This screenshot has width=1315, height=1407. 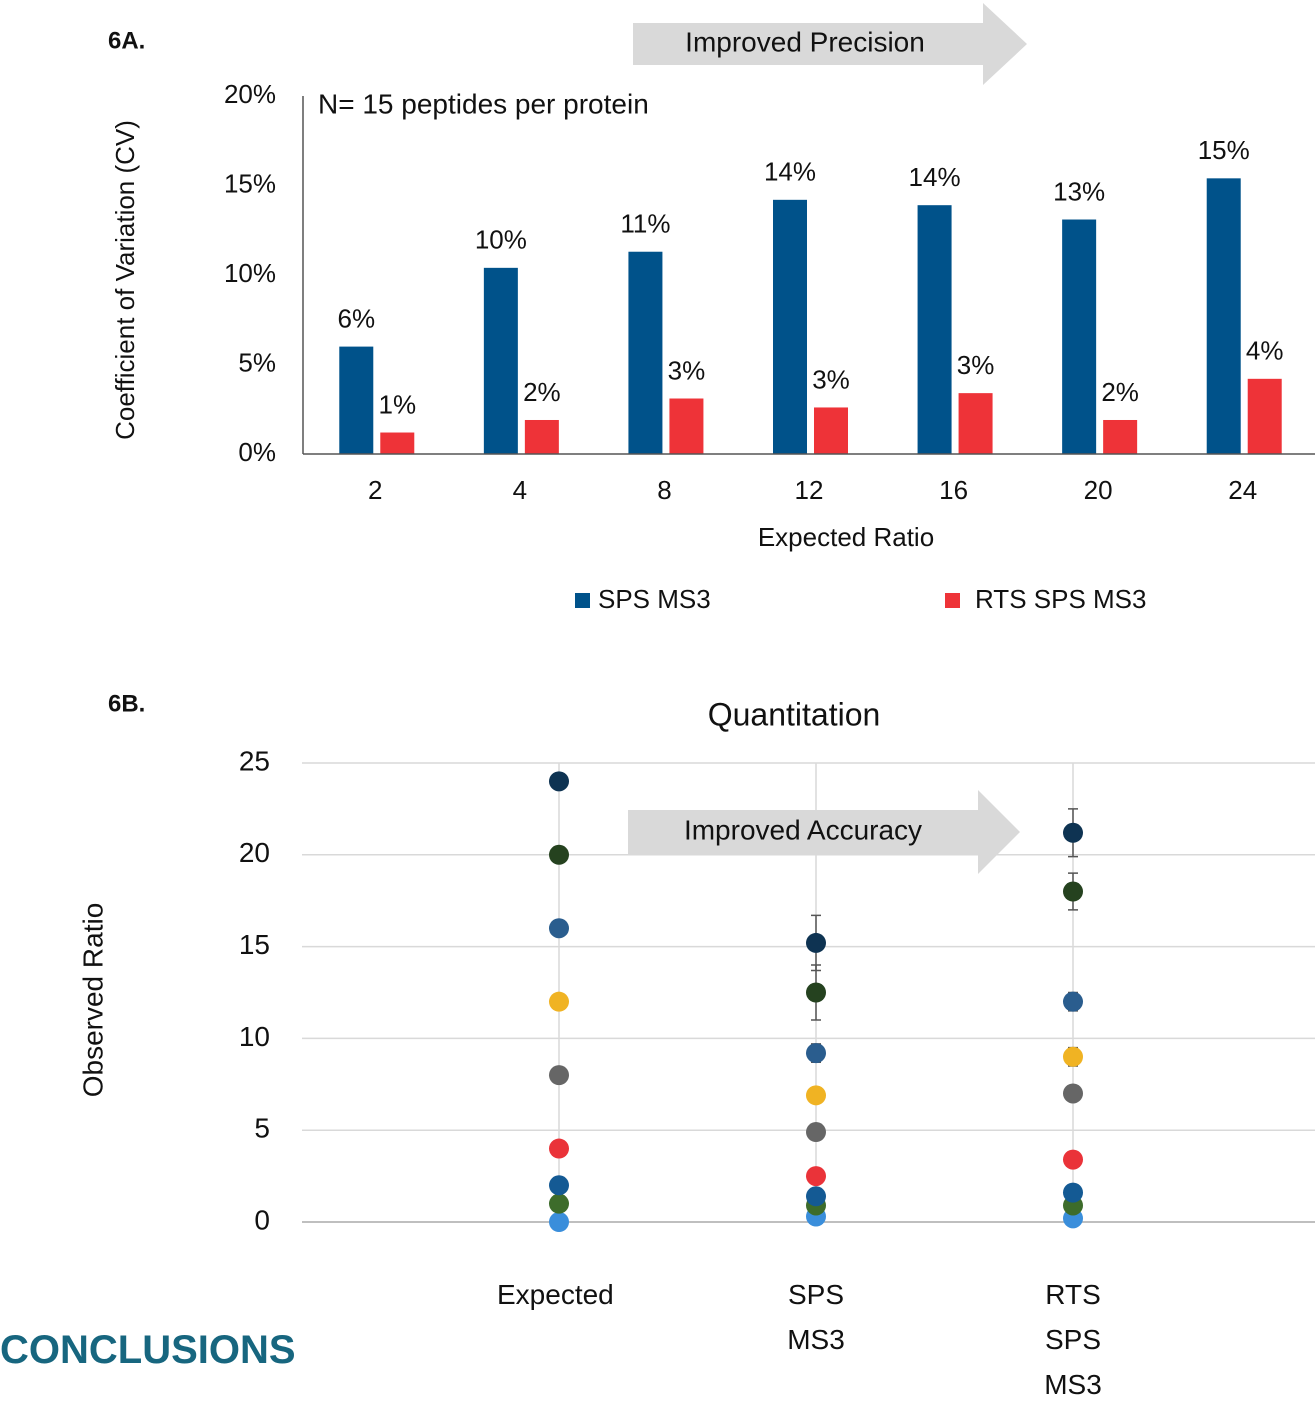 What do you see at coordinates (1224, 150) in the screenshot?
I see `data-label: 15%` at bounding box center [1224, 150].